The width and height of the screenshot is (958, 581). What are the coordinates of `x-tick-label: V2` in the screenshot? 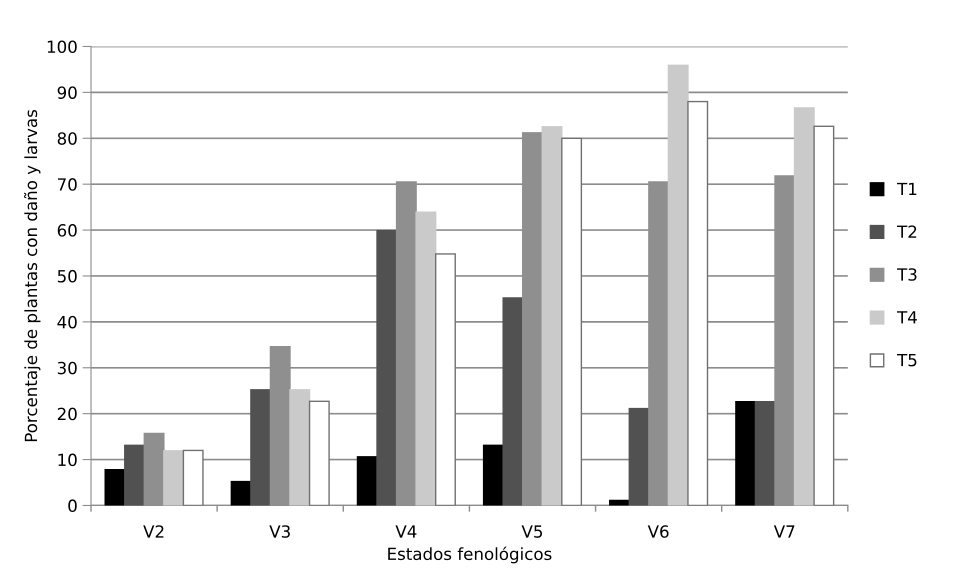 It's located at (153, 531).